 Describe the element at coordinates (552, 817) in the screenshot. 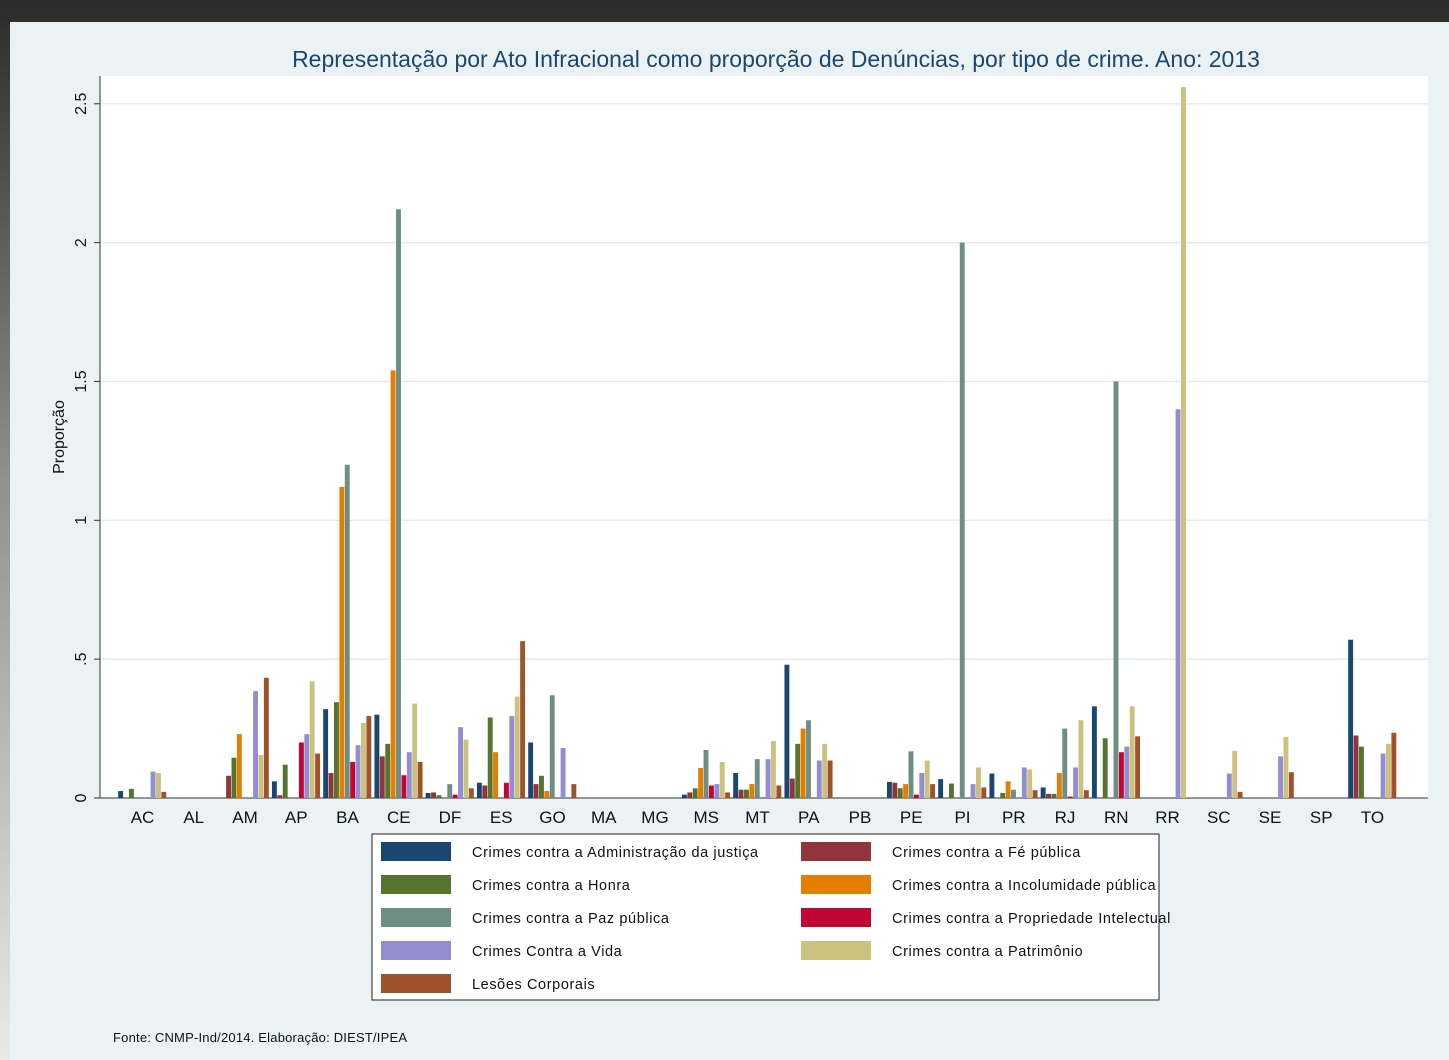

I see `x-tick-label: GO` at that location.